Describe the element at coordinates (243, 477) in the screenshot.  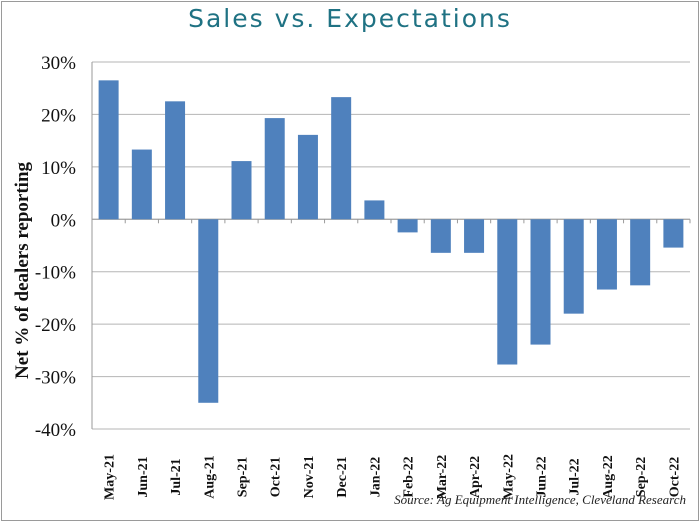
I see `x-tick-label: Sep-21` at that location.